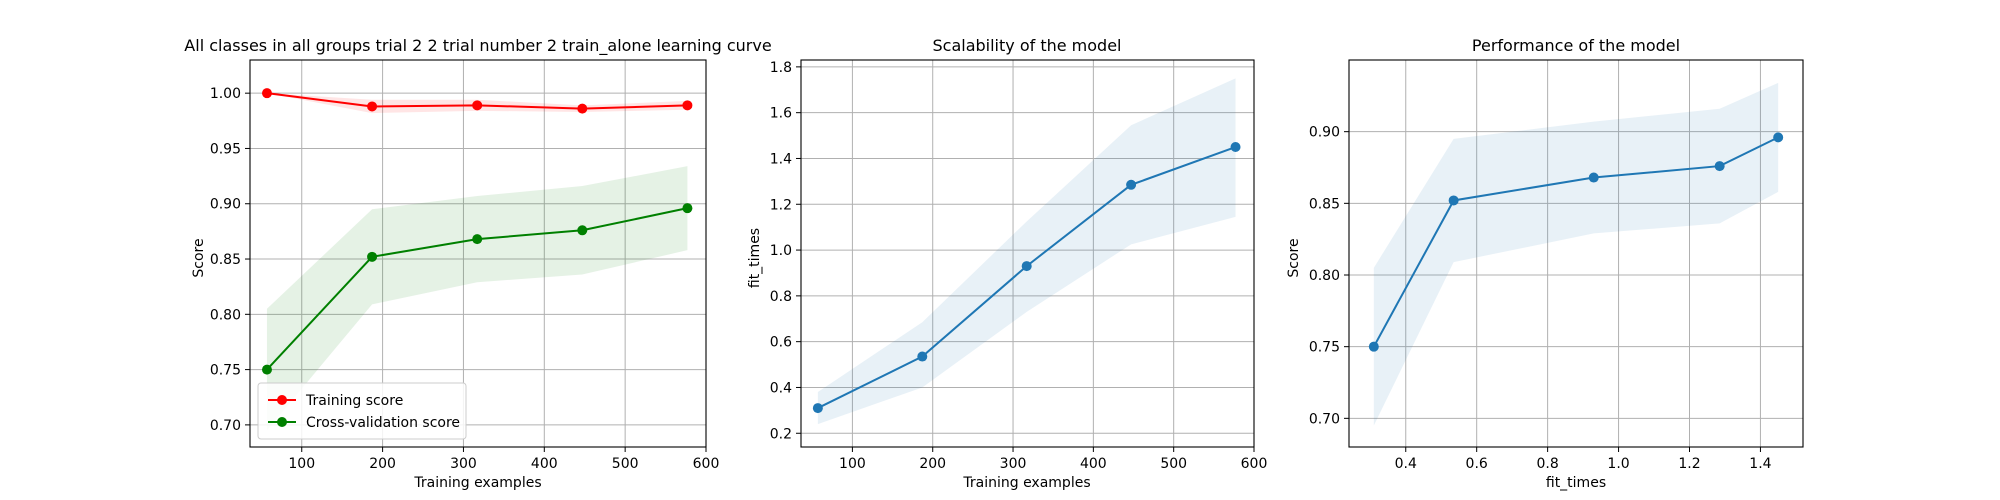 The height and width of the screenshot is (500, 2000). What do you see at coordinates (354, 401) in the screenshot?
I see `legend-label: Training score` at bounding box center [354, 401].